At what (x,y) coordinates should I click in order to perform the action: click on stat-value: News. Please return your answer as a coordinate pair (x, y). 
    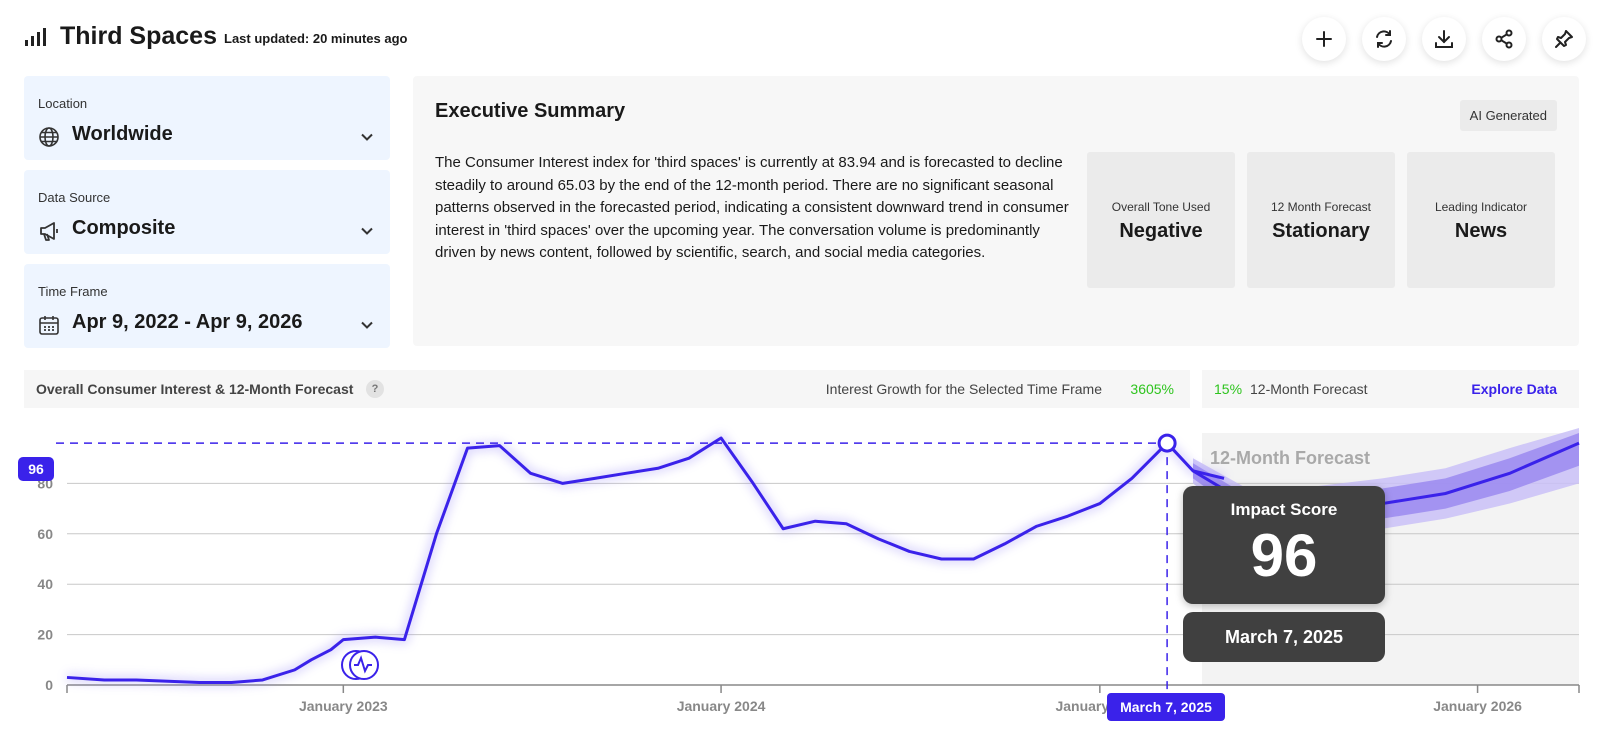
    Looking at the image, I should click on (1481, 231).